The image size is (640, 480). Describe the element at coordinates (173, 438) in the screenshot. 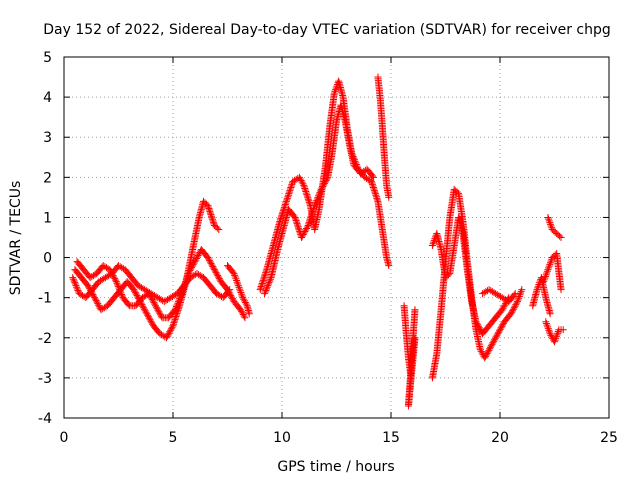

I see `x-tick-label: 5` at that location.